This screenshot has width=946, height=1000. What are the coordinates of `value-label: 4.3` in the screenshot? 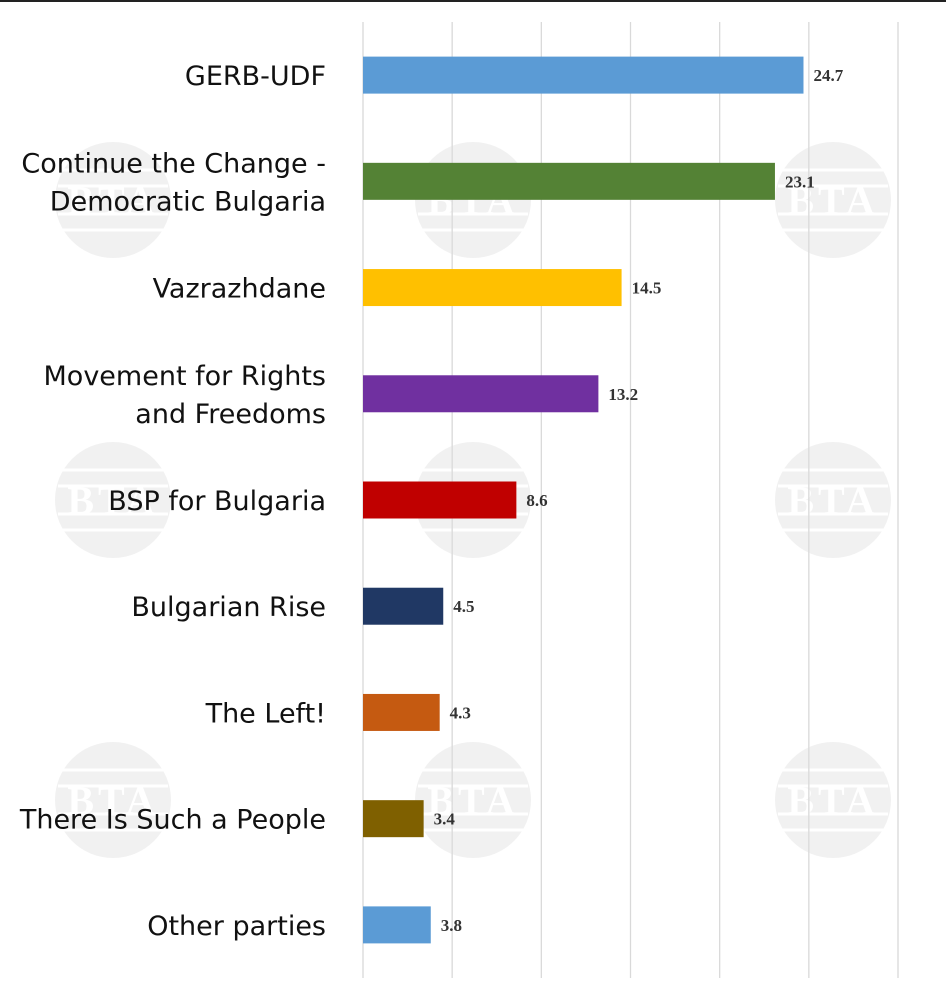 It's located at (460, 712).